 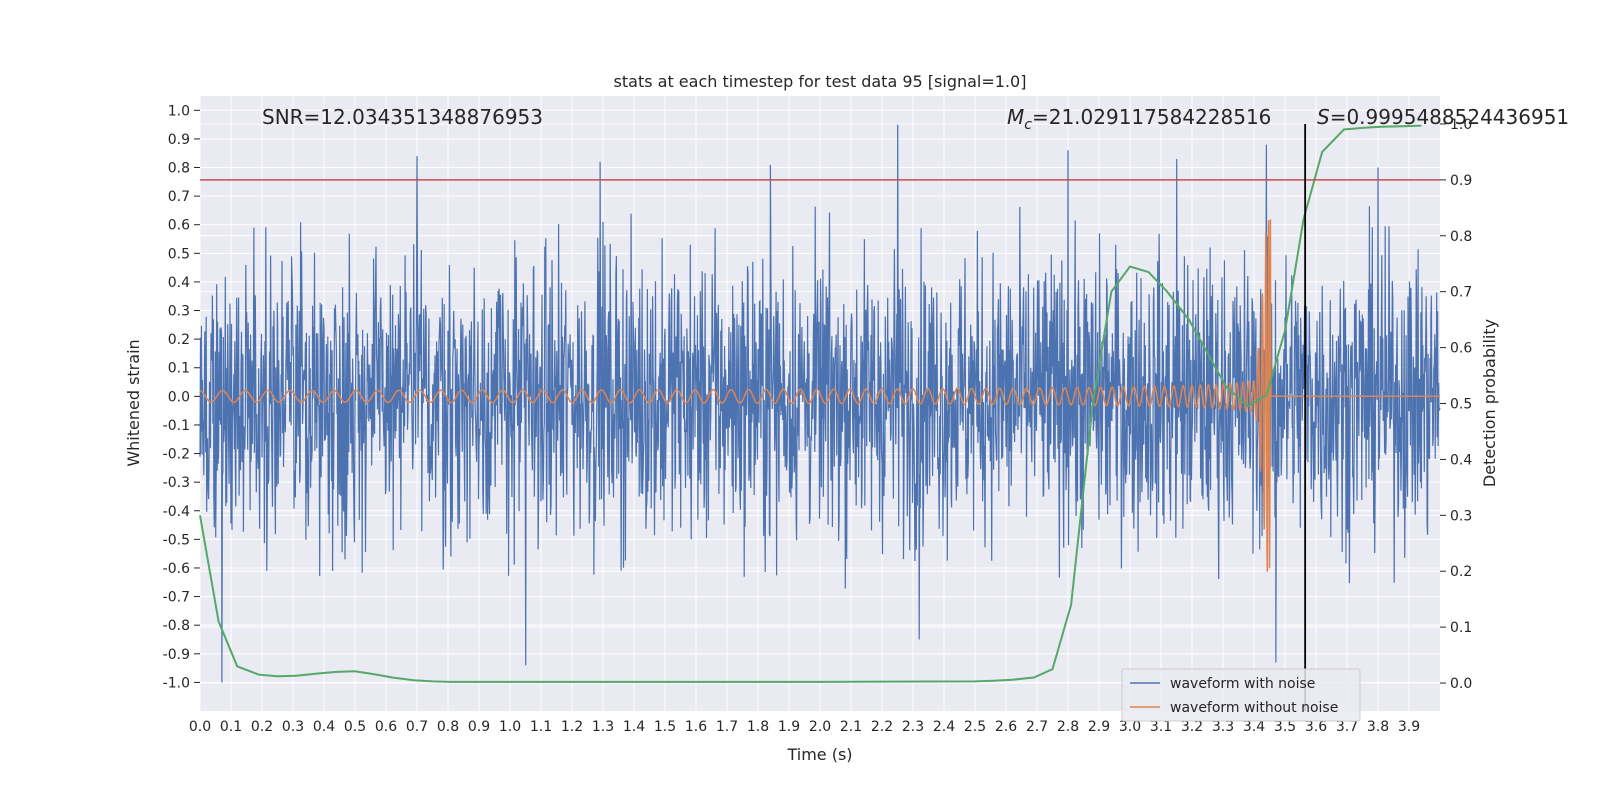 What do you see at coordinates (975, 727) in the screenshot?
I see `x-tick-label: 2.5` at bounding box center [975, 727].